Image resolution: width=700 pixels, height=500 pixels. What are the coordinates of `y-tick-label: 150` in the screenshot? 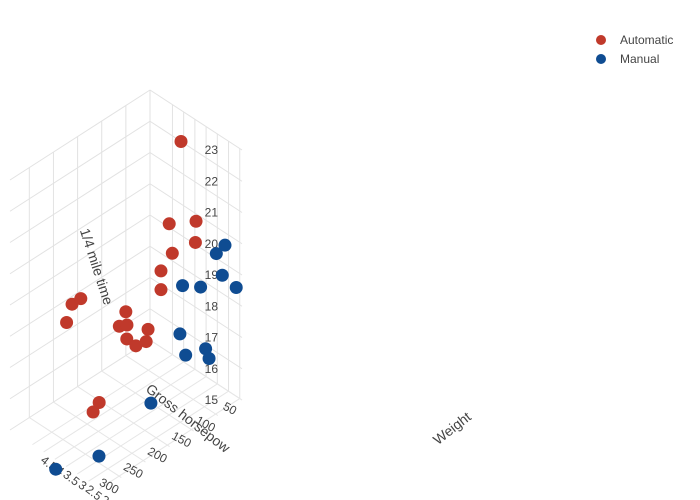 It's located at (181, 440).